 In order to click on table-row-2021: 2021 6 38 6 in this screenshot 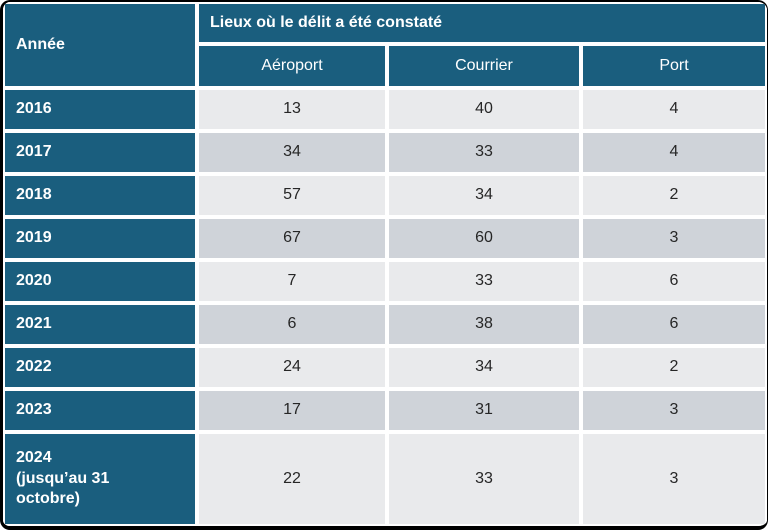, I will do `click(385, 324)`.